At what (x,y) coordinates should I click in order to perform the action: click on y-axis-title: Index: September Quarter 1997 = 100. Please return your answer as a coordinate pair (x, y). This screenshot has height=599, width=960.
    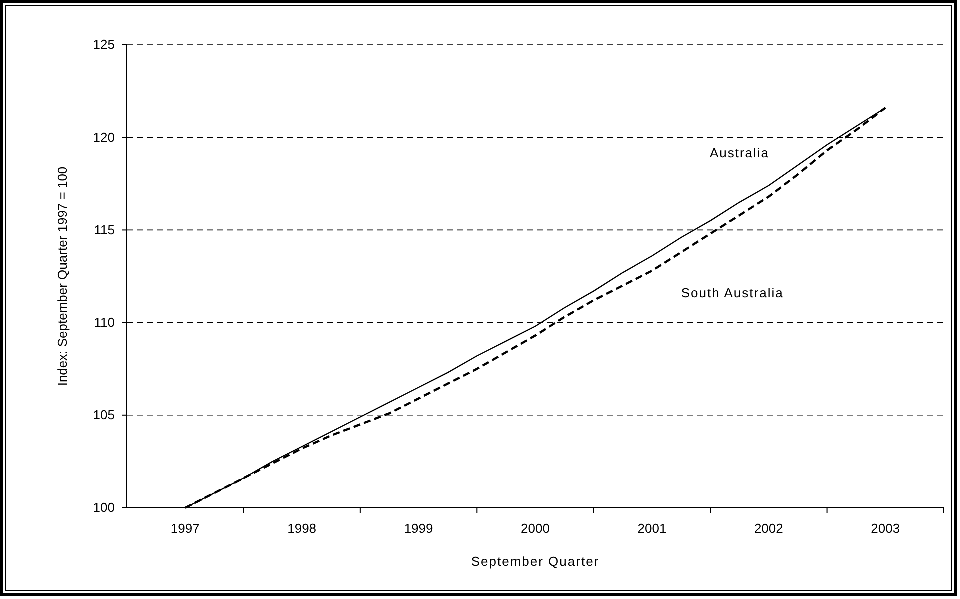
    Looking at the image, I should click on (62, 276).